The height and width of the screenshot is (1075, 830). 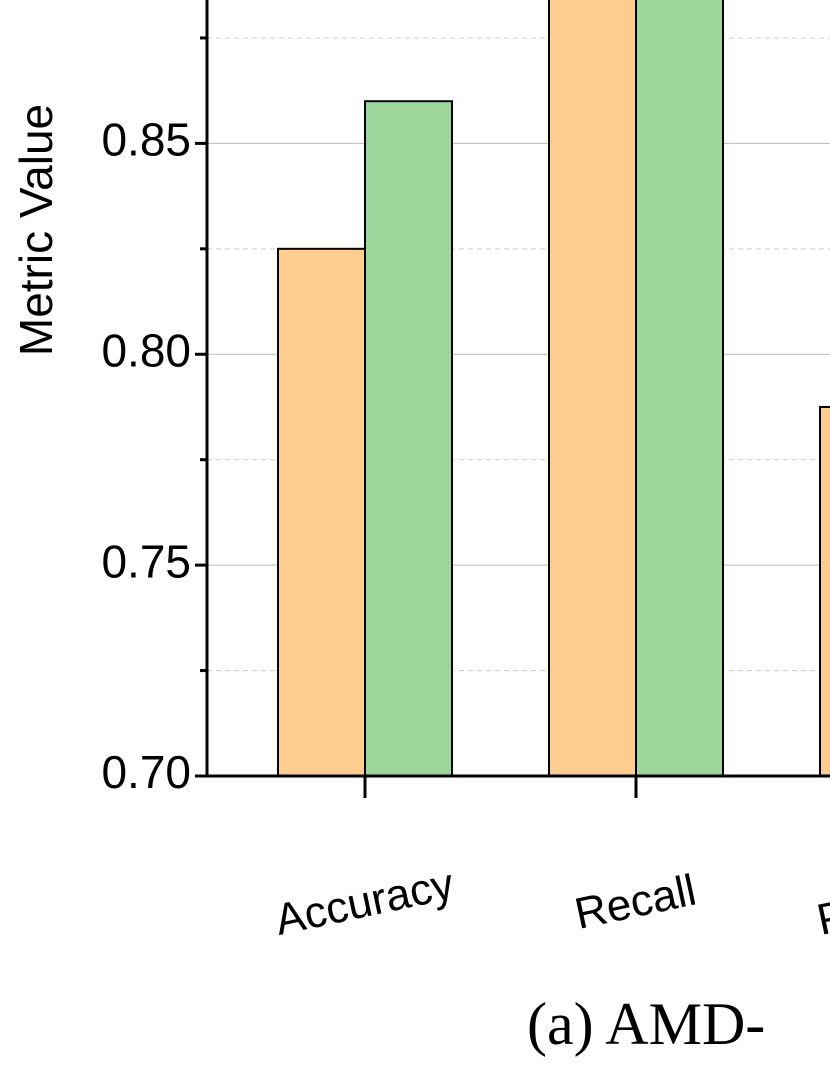 What do you see at coordinates (646, 1024) in the screenshot?
I see `chart-title: (a) AMD-` at bounding box center [646, 1024].